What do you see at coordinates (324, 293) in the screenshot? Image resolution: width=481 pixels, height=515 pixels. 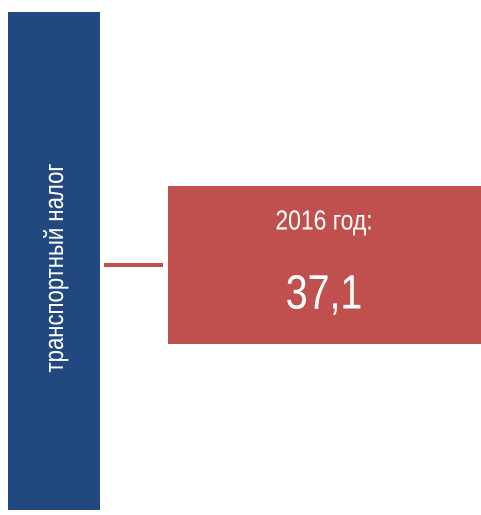 I see `value-text: 37,1` at bounding box center [324, 293].